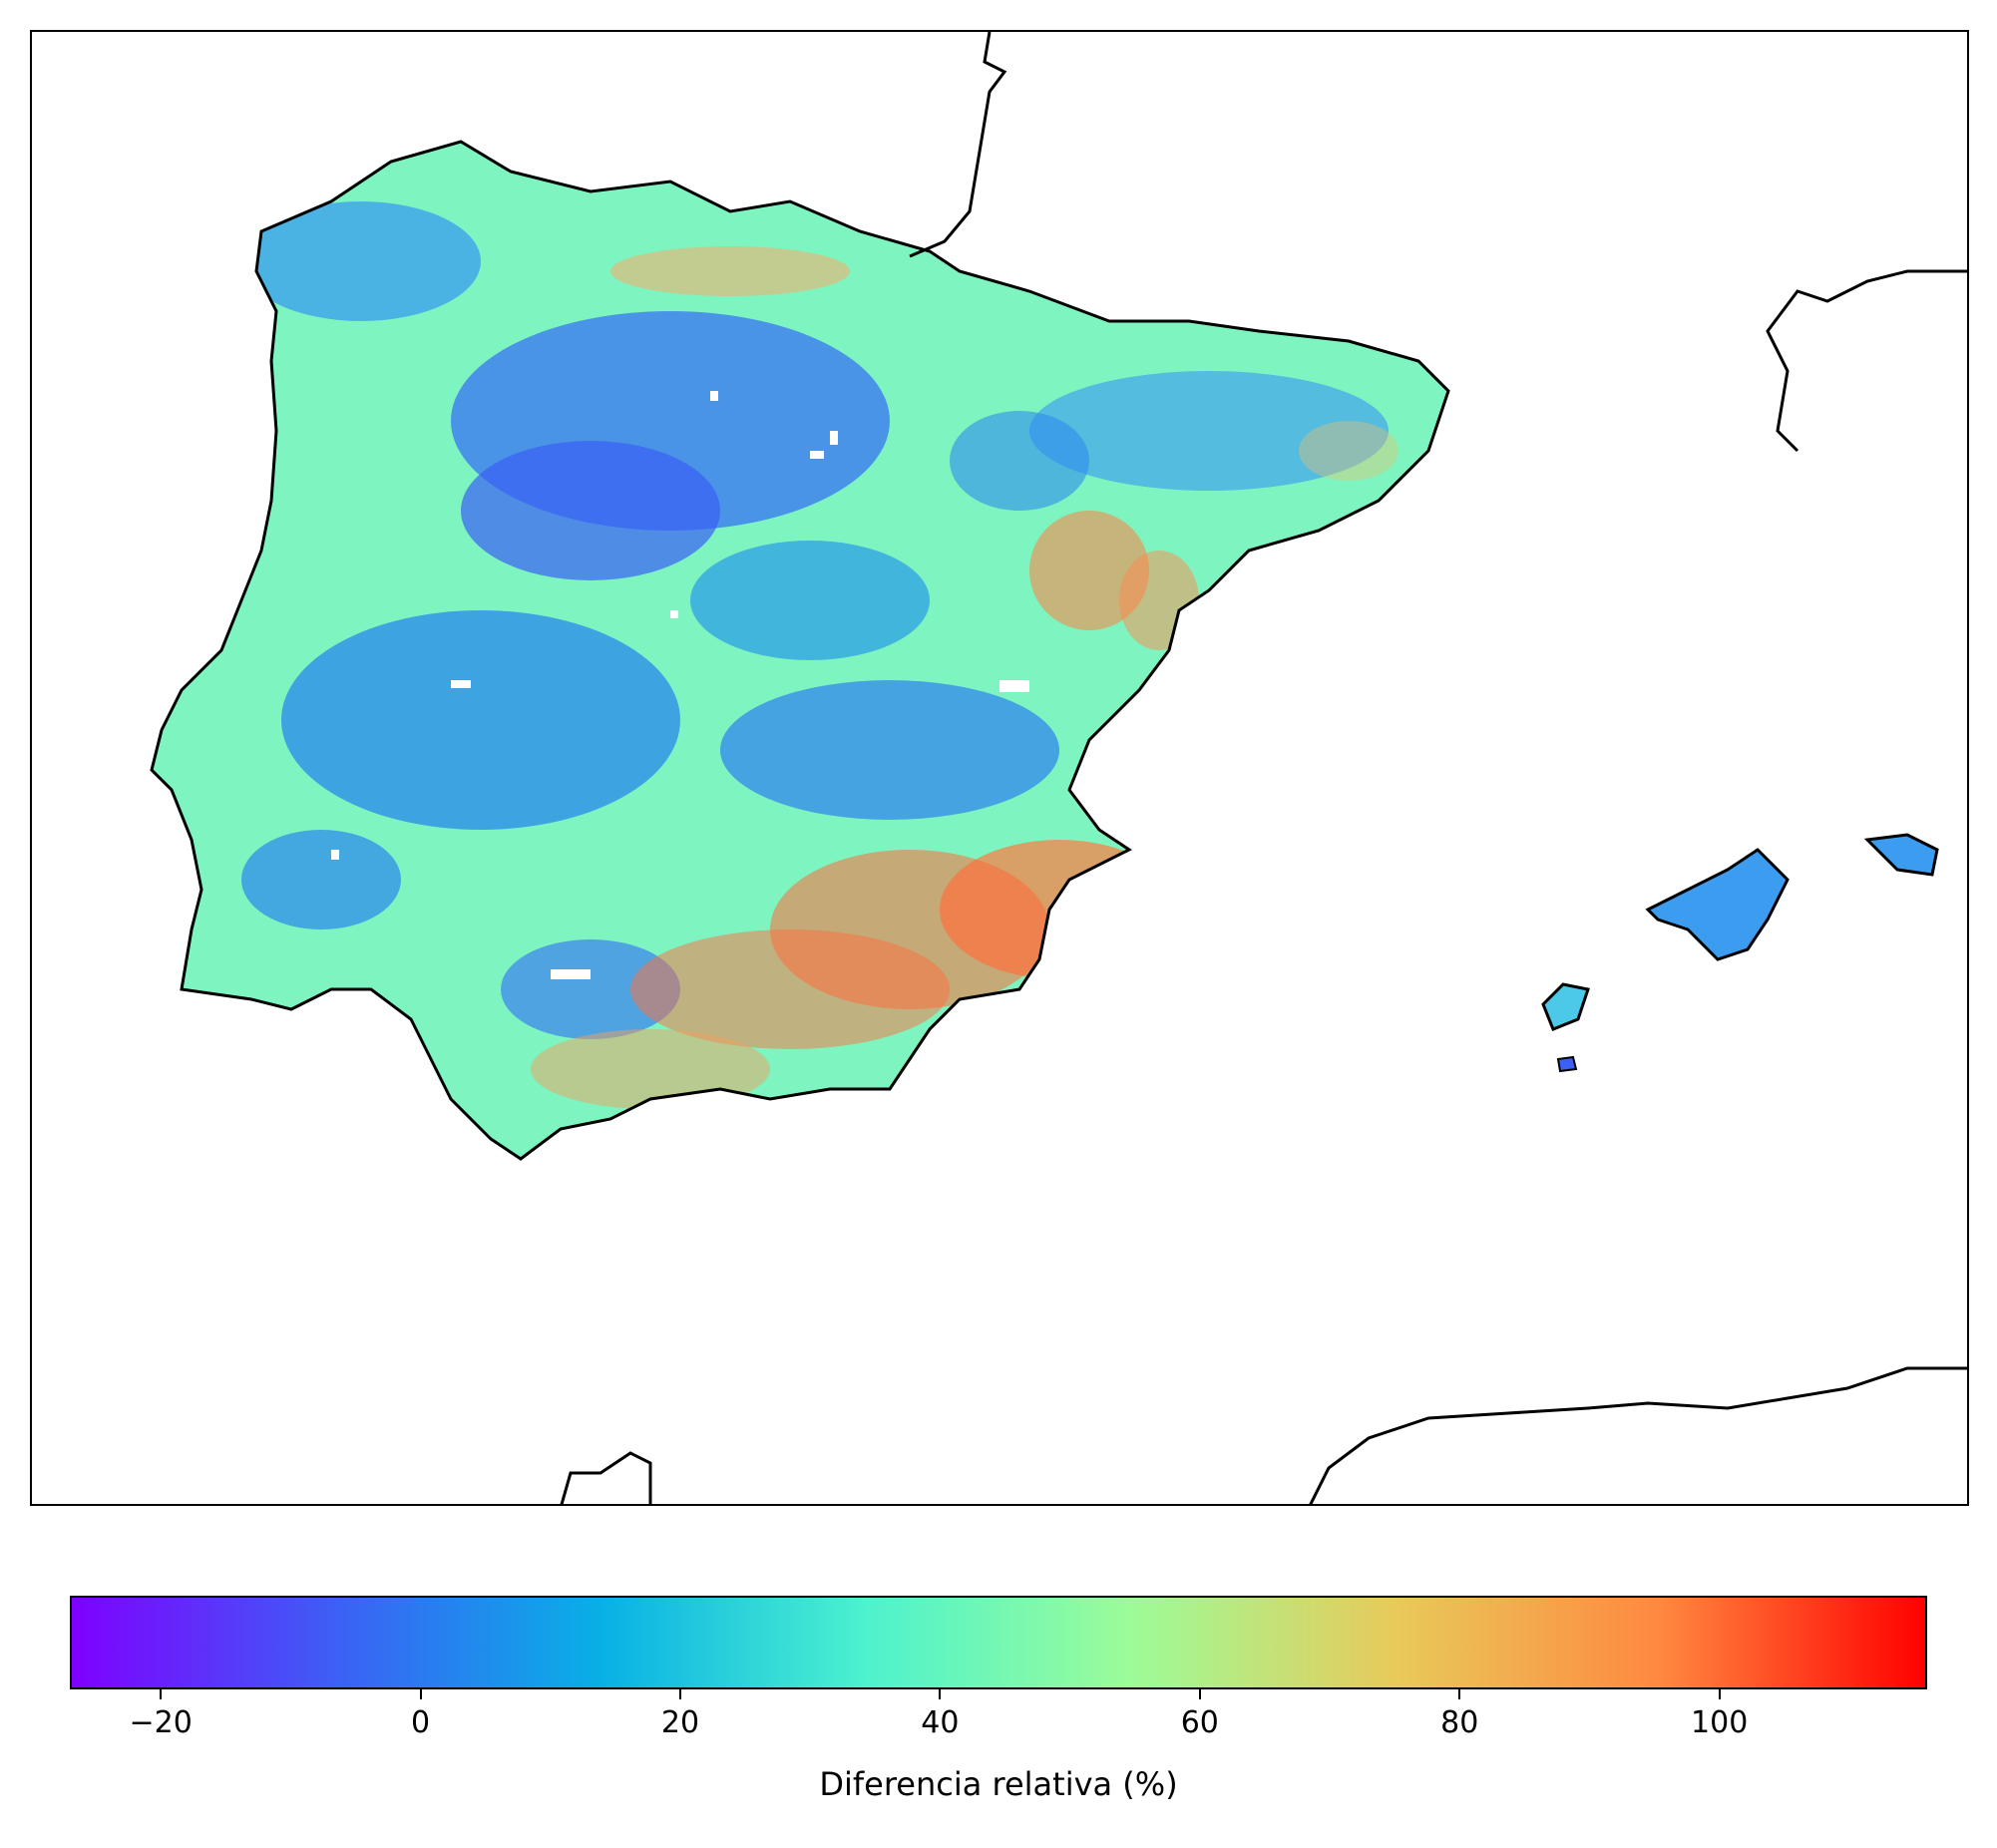 The width and height of the screenshot is (1997, 1848). Describe the element at coordinates (1866, 361) in the screenshot. I see `corsica-coastline` at that location.